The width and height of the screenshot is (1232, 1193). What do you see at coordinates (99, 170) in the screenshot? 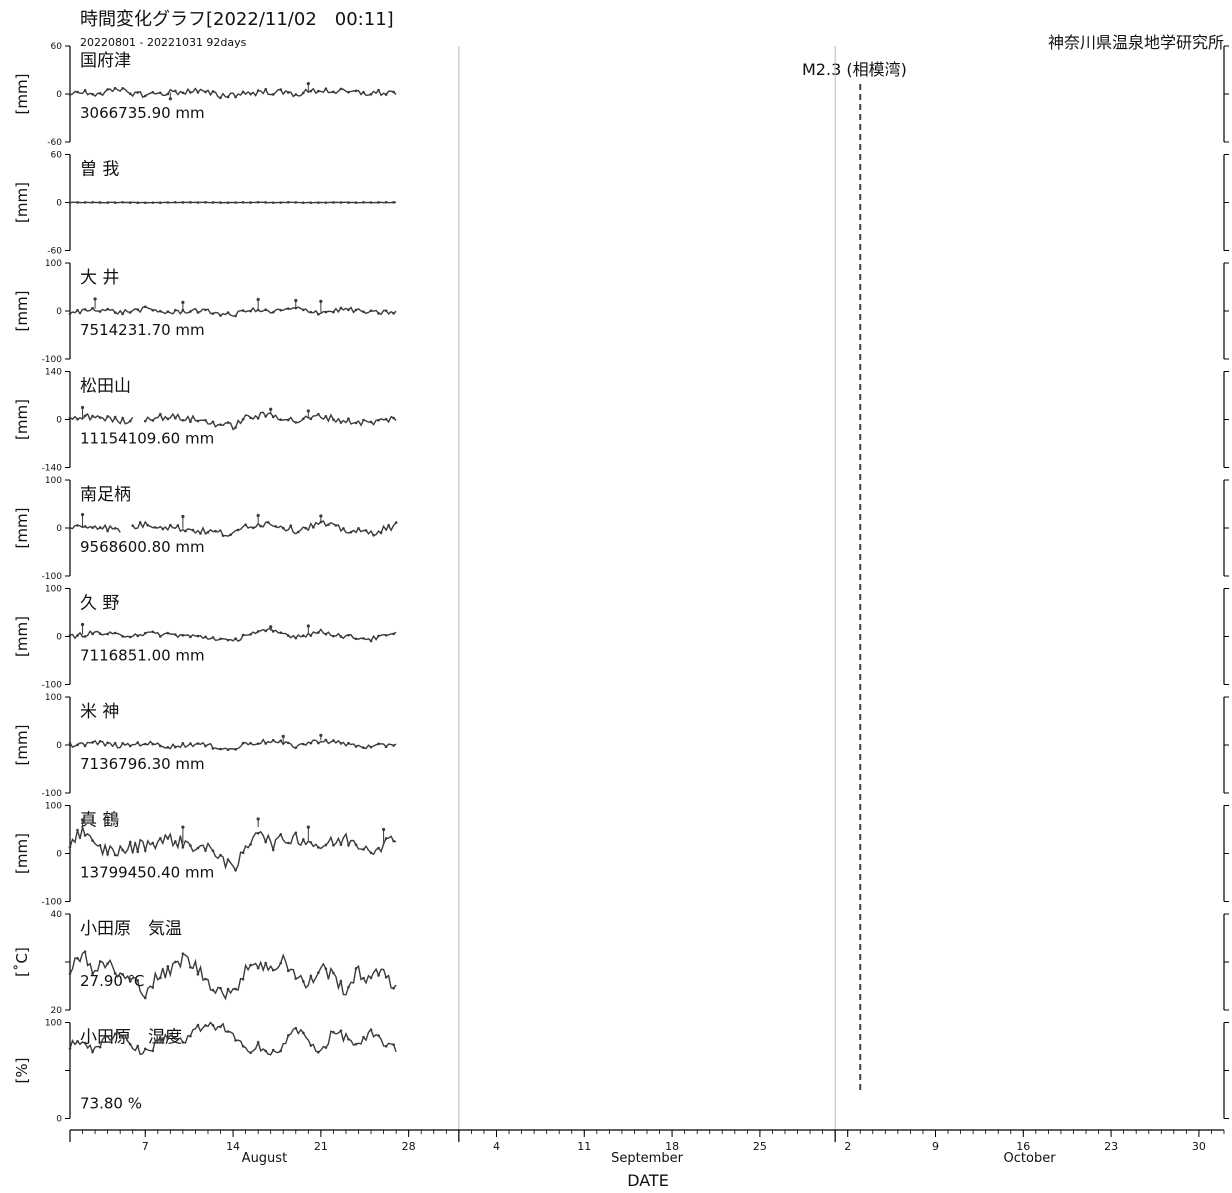
I see `station-name: 曽 我` at bounding box center [99, 170].